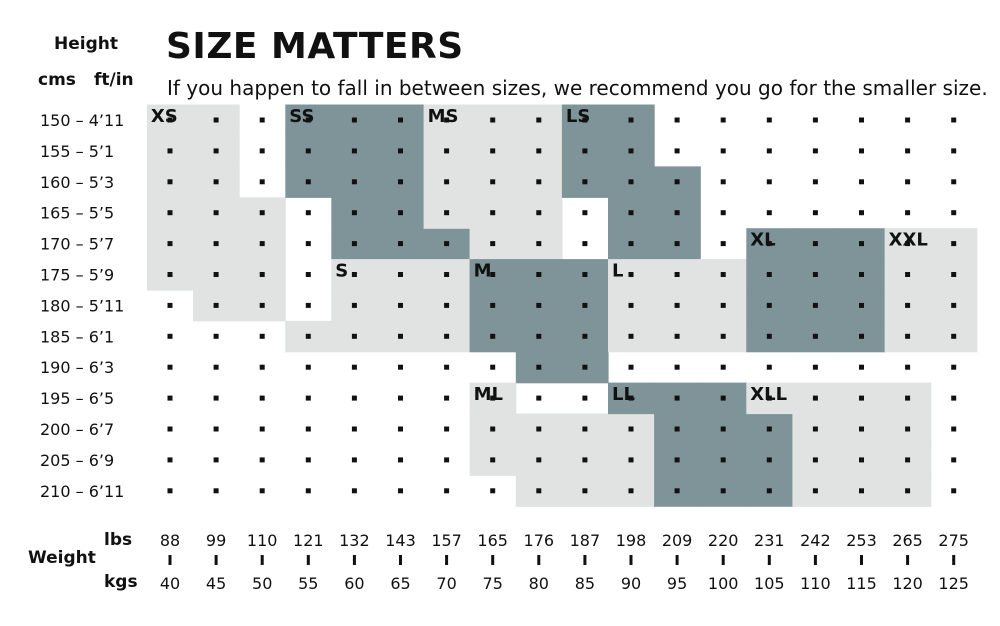 Image resolution: width=1000 pixels, height=626 pixels. I want to click on size-label-xll: XLL, so click(768, 394).